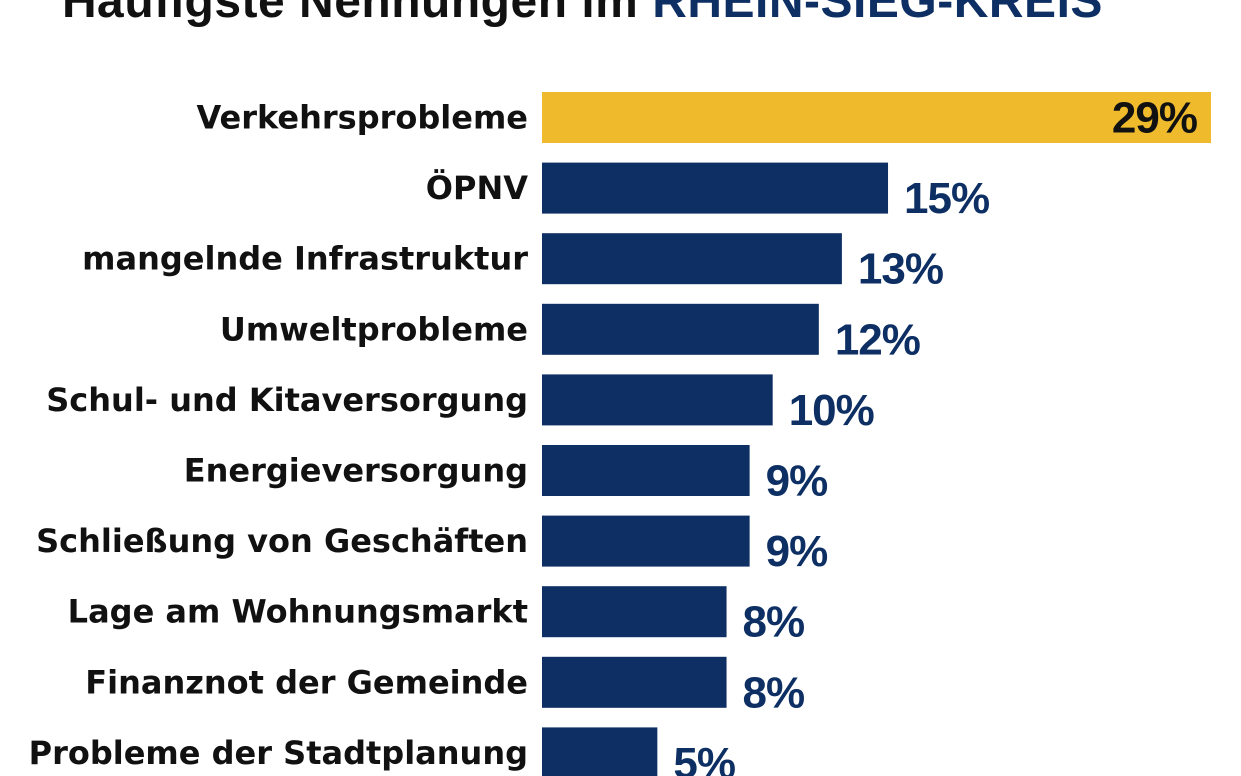 The height and width of the screenshot is (776, 1241). I want to click on chart-title-prefix: Häufigste Nennungen im, so click(350, 14).